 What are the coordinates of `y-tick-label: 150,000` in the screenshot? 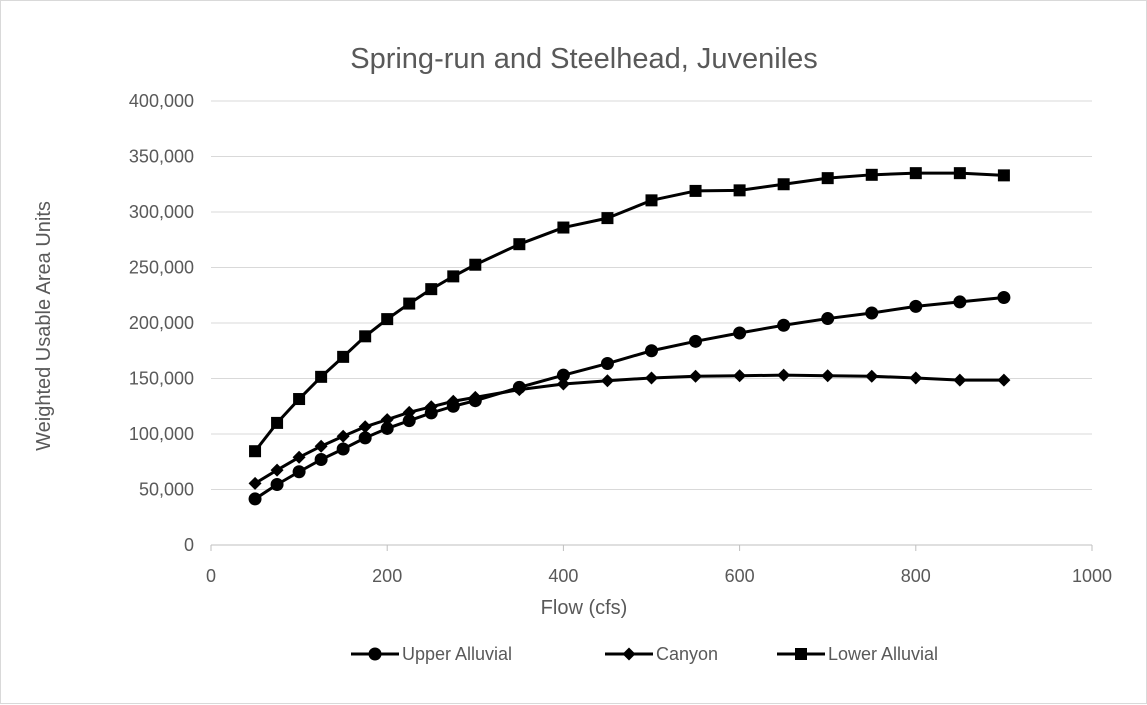 It's located at (161, 379).